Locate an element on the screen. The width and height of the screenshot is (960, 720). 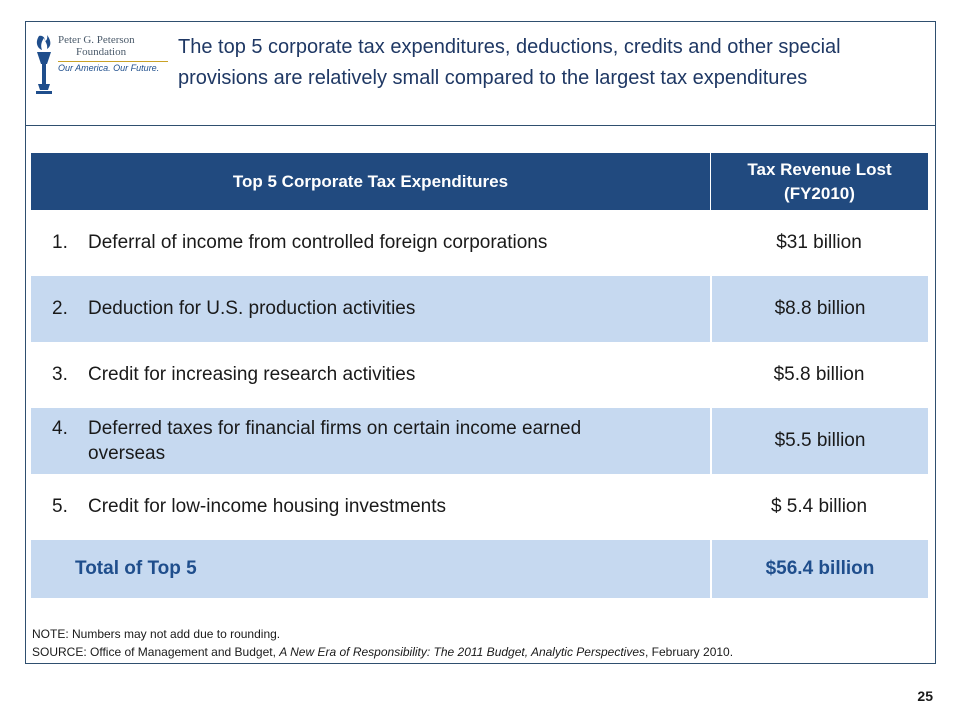
row-number: 1. is located at coordinates (60, 242).